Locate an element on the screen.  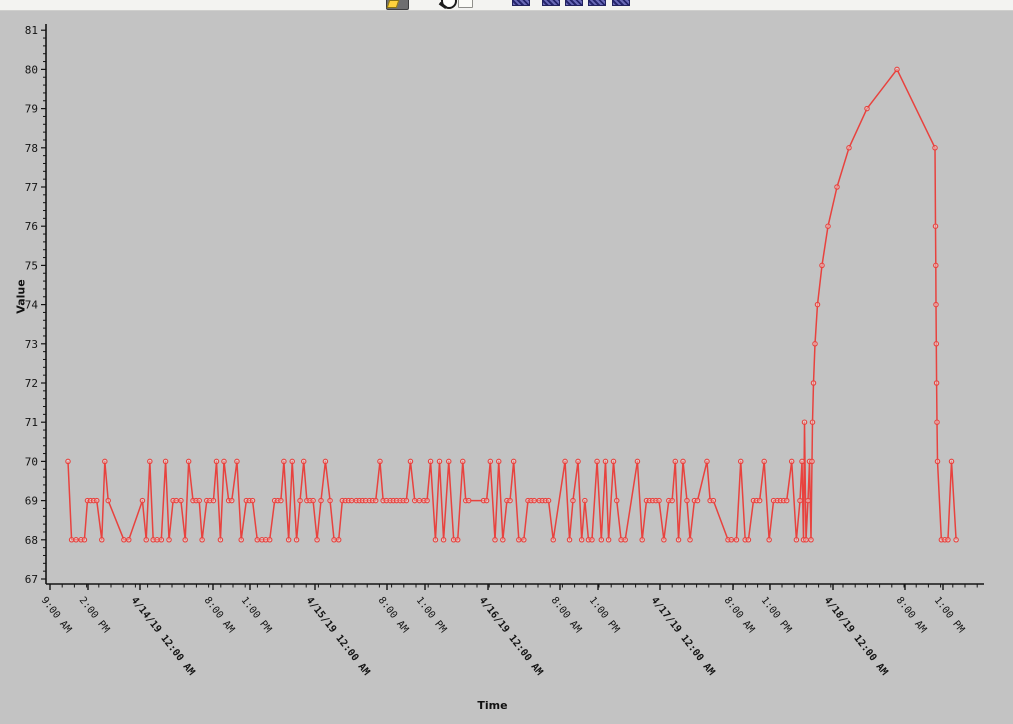
svg-text: 69 is located at coordinates (31, 501).